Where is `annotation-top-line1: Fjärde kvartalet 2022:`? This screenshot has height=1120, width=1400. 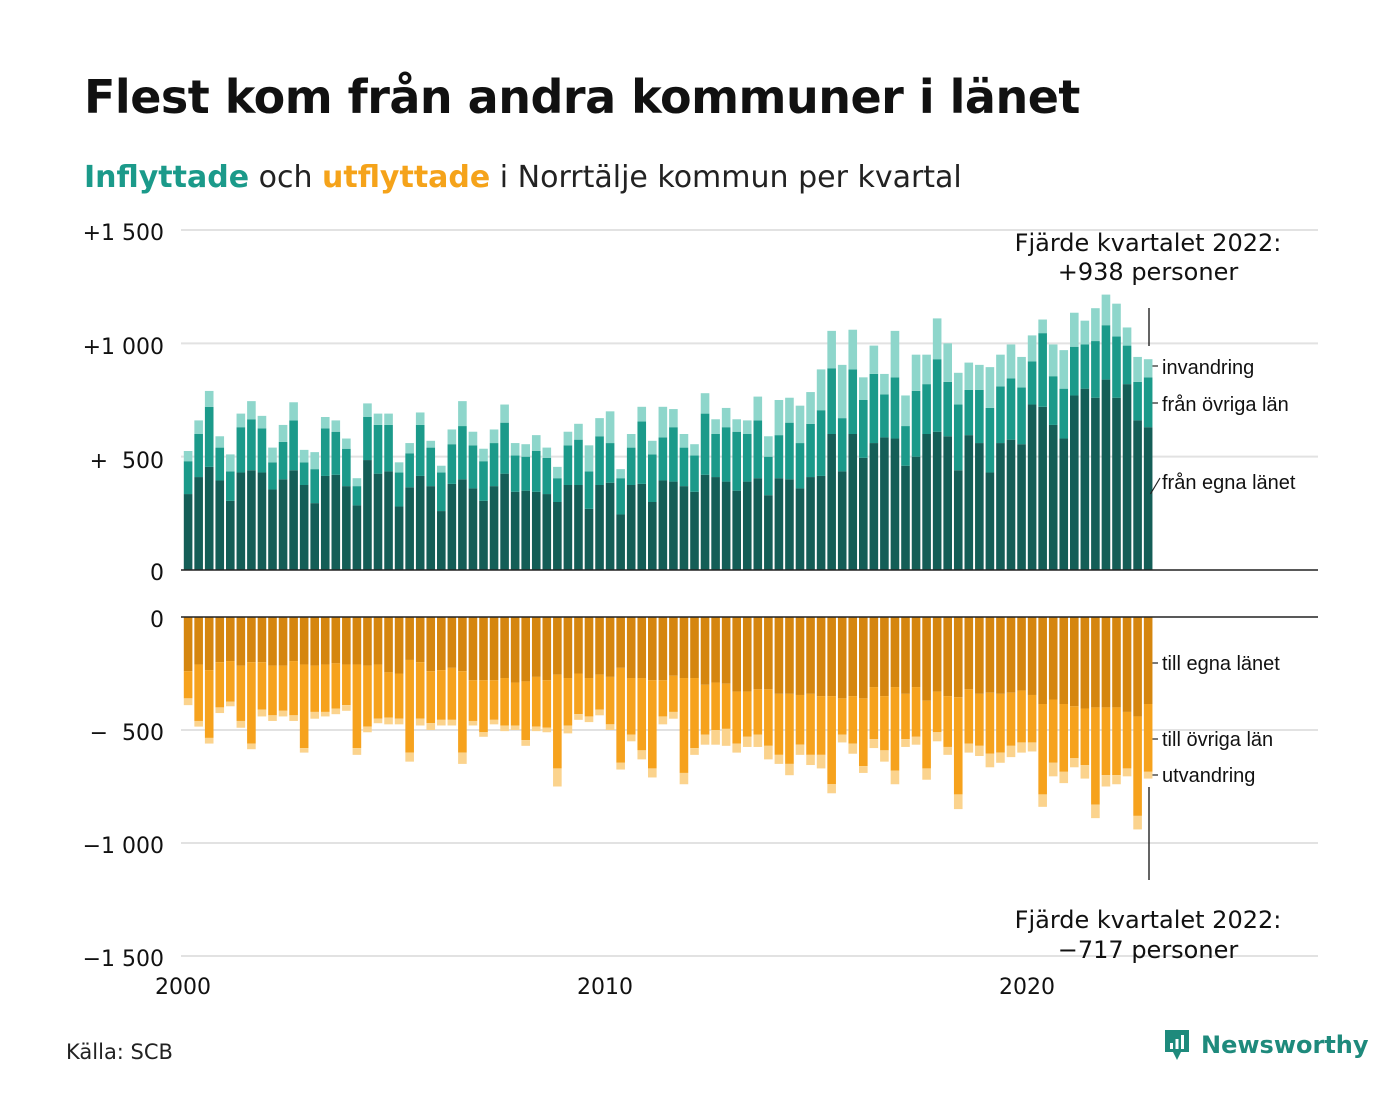 annotation-top-line1: Fjärde kvartalet 2022: is located at coordinates (1148, 243).